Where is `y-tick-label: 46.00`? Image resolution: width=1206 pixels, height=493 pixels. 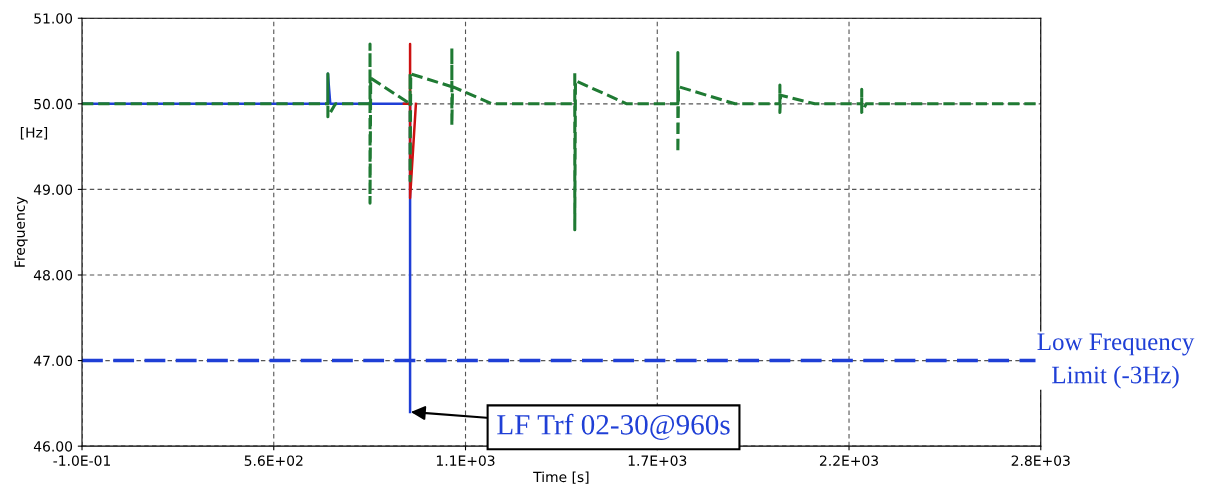 y-tick-label: 46.00 is located at coordinates (53, 446).